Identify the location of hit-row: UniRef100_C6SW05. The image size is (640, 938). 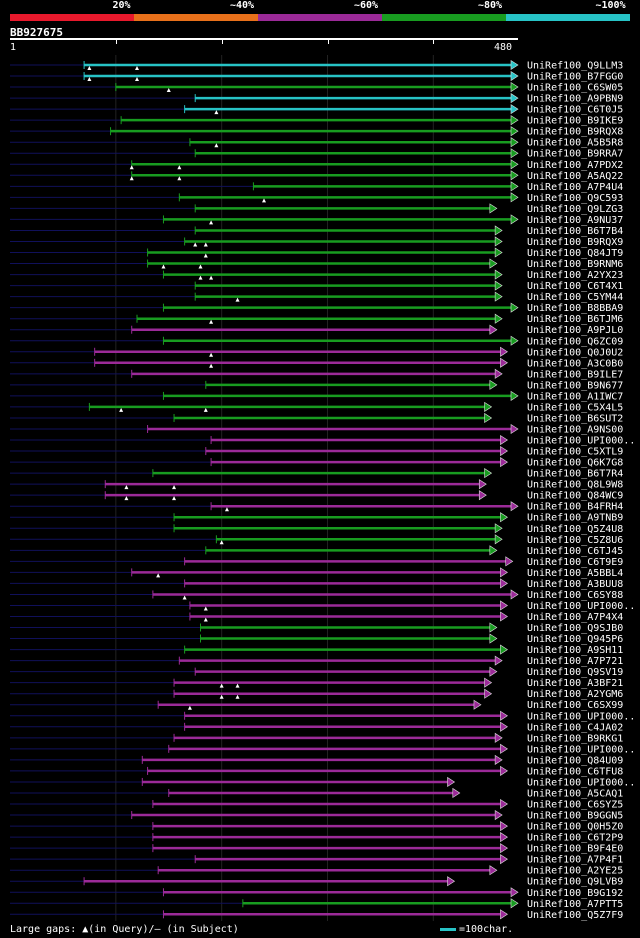
(316, 88).